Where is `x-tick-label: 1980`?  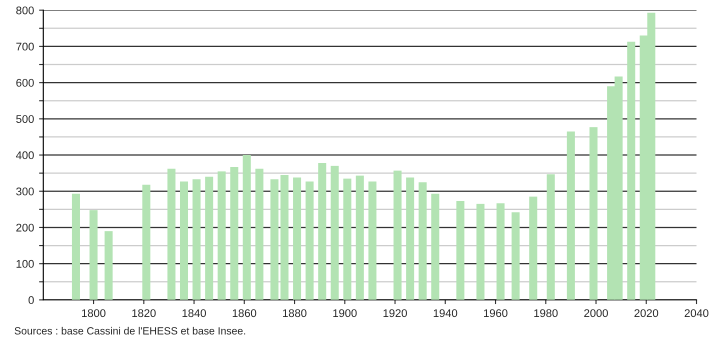 x-tick-label: 1980 is located at coordinates (546, 313).